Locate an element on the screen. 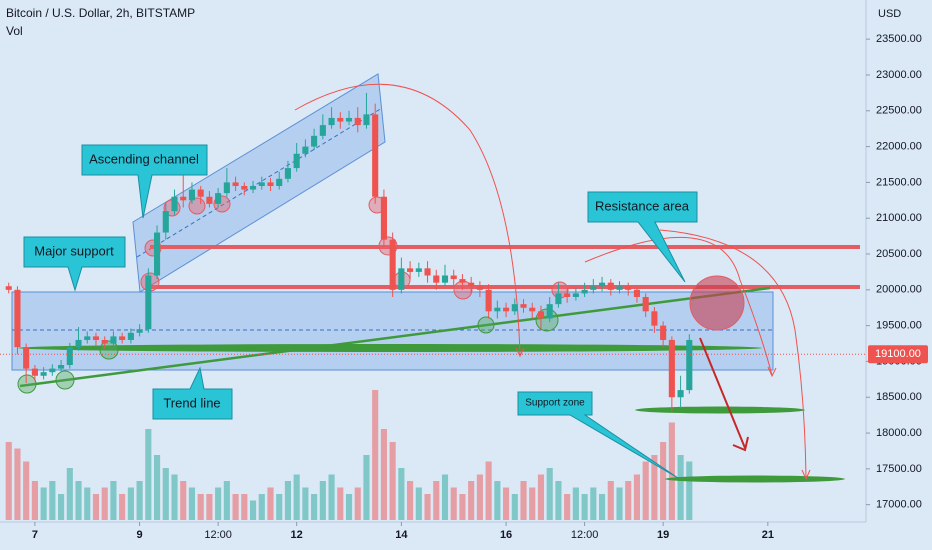 The image size is (932, 550). y-tick-label: 21000.00 is located at coordinates (899, 218).